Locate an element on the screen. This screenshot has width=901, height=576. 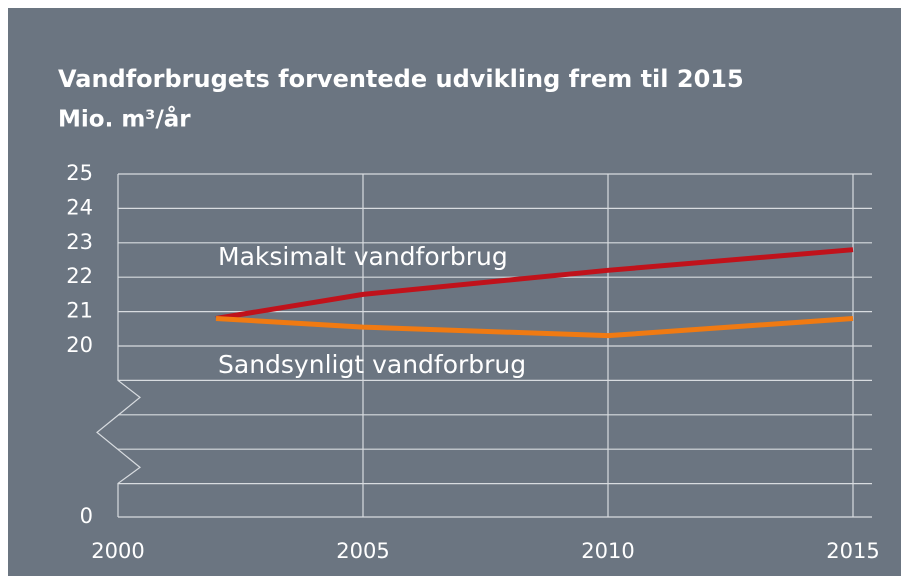
y-tick-label: 20 is located at coordinates (79, 345).